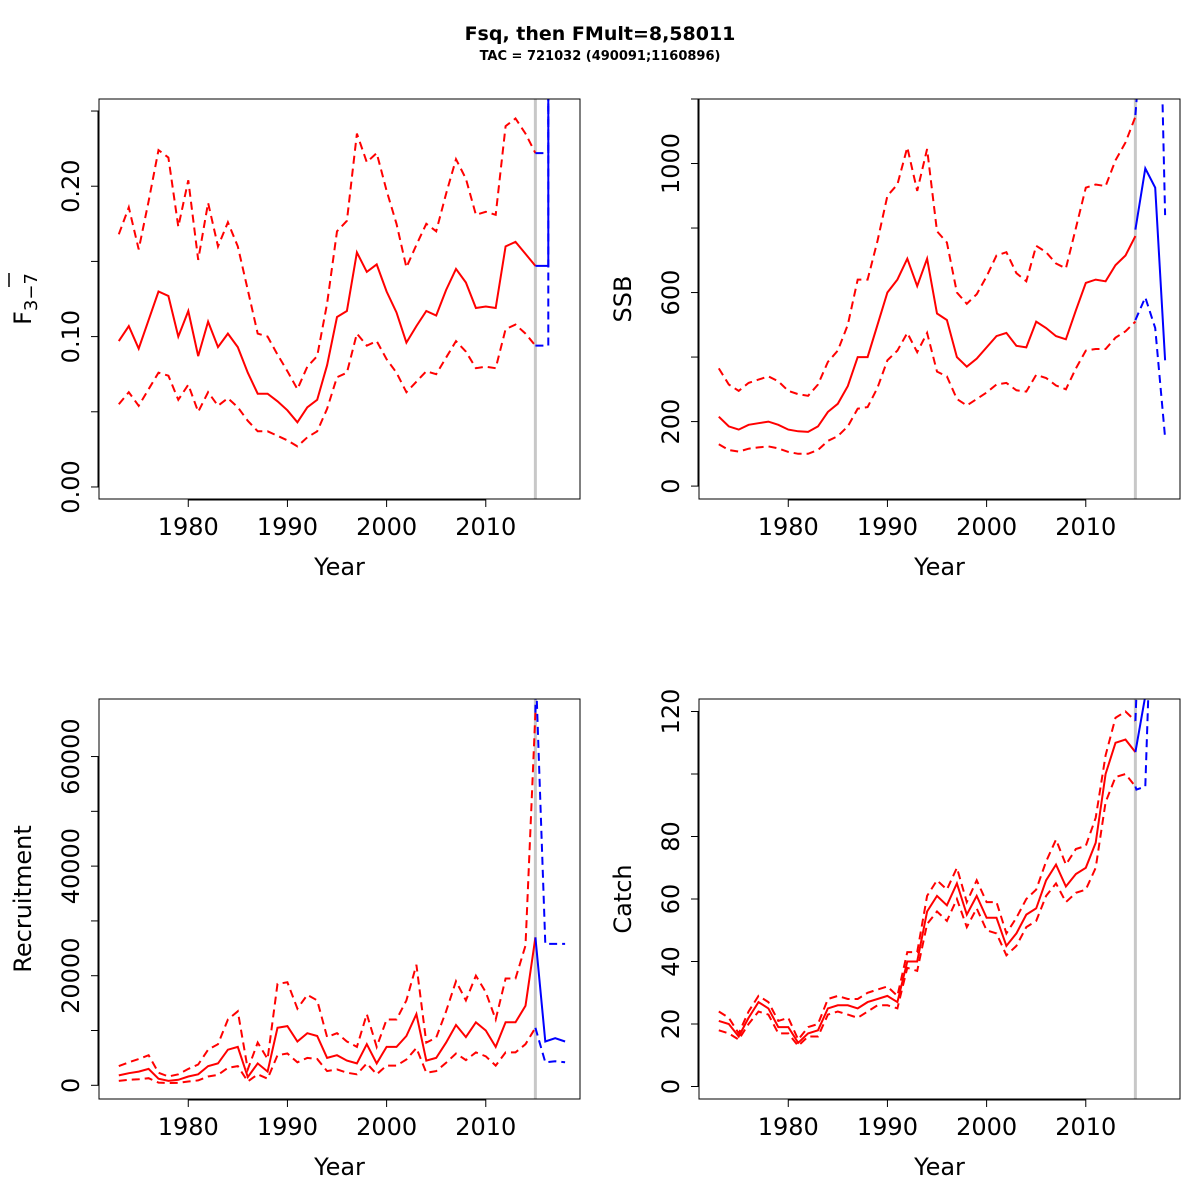 The height and width of the screenshot is (1200, 1200). I want to click on figure-title: Fsq, then FMult=8,58011, so click(600, 34).